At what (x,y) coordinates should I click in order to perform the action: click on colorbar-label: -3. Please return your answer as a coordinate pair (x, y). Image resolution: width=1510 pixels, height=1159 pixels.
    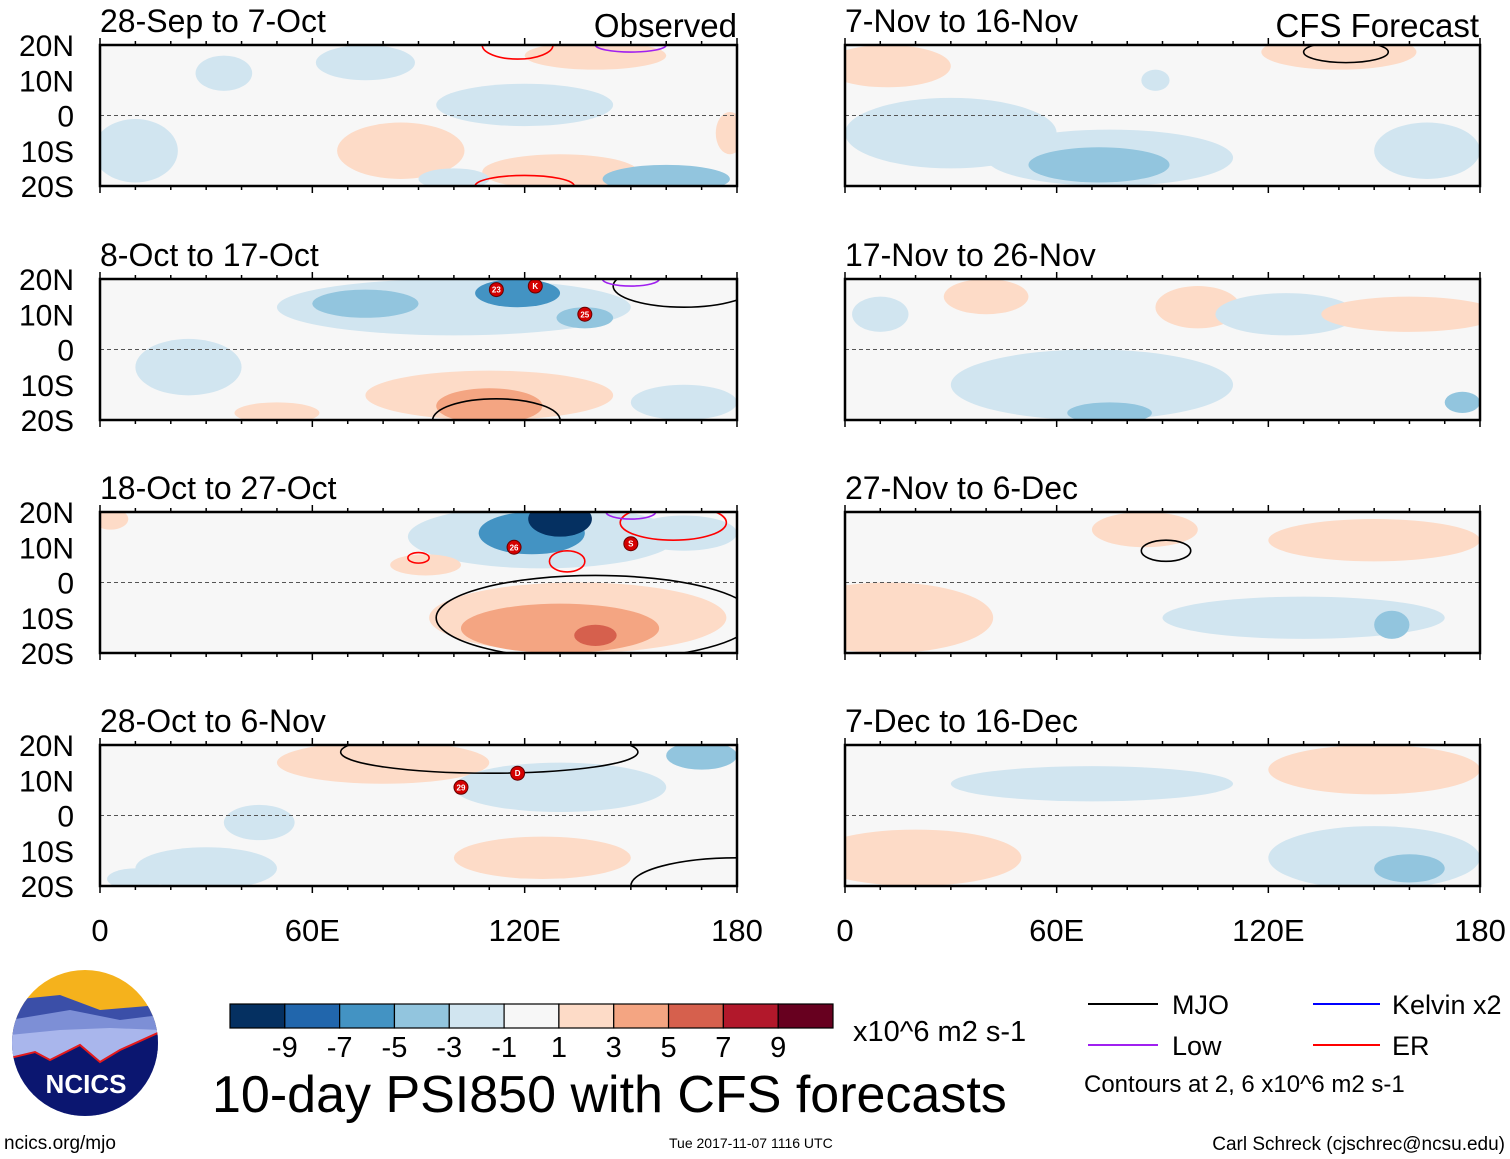
    Looking at the image, I should click on (449, 1048).